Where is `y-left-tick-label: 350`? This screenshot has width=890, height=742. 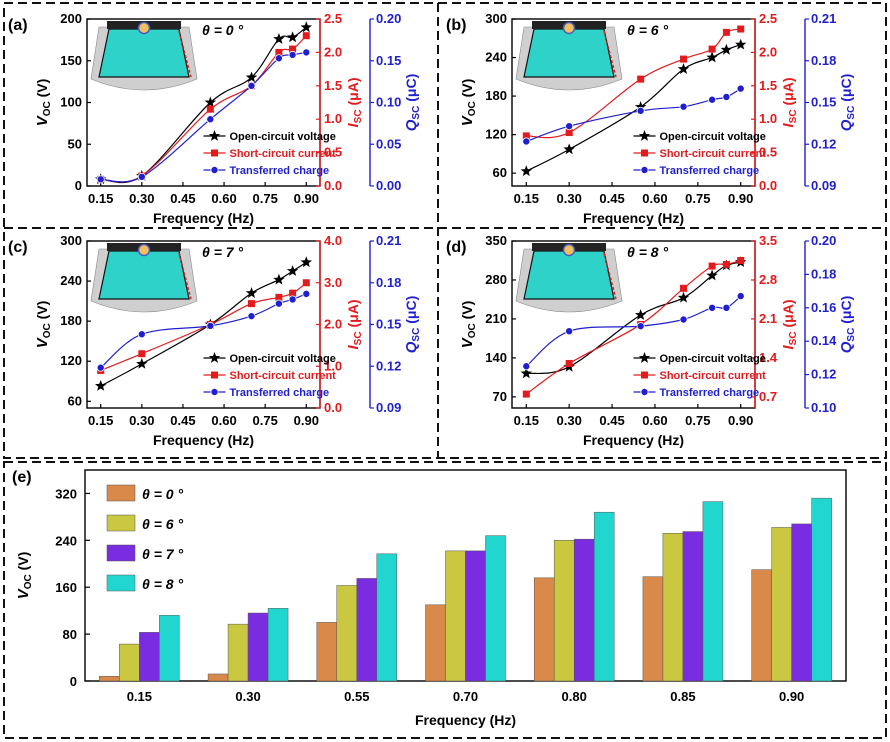 y-left-tick-label: 350 is located at coordinates (496, 240).